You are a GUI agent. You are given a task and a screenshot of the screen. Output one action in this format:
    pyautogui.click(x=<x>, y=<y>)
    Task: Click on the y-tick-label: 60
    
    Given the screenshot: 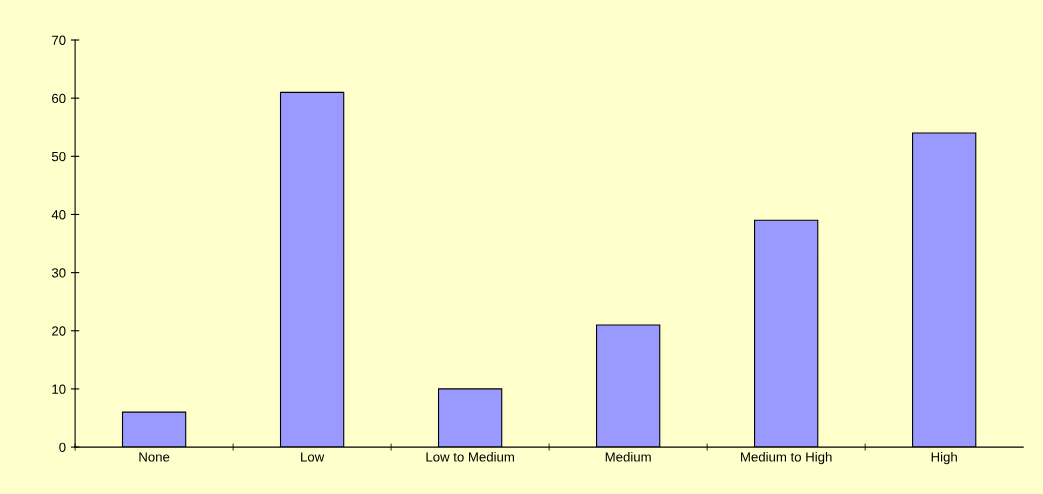 What is the action you would take?
    pyautogui.click(x=59, y=98)
    